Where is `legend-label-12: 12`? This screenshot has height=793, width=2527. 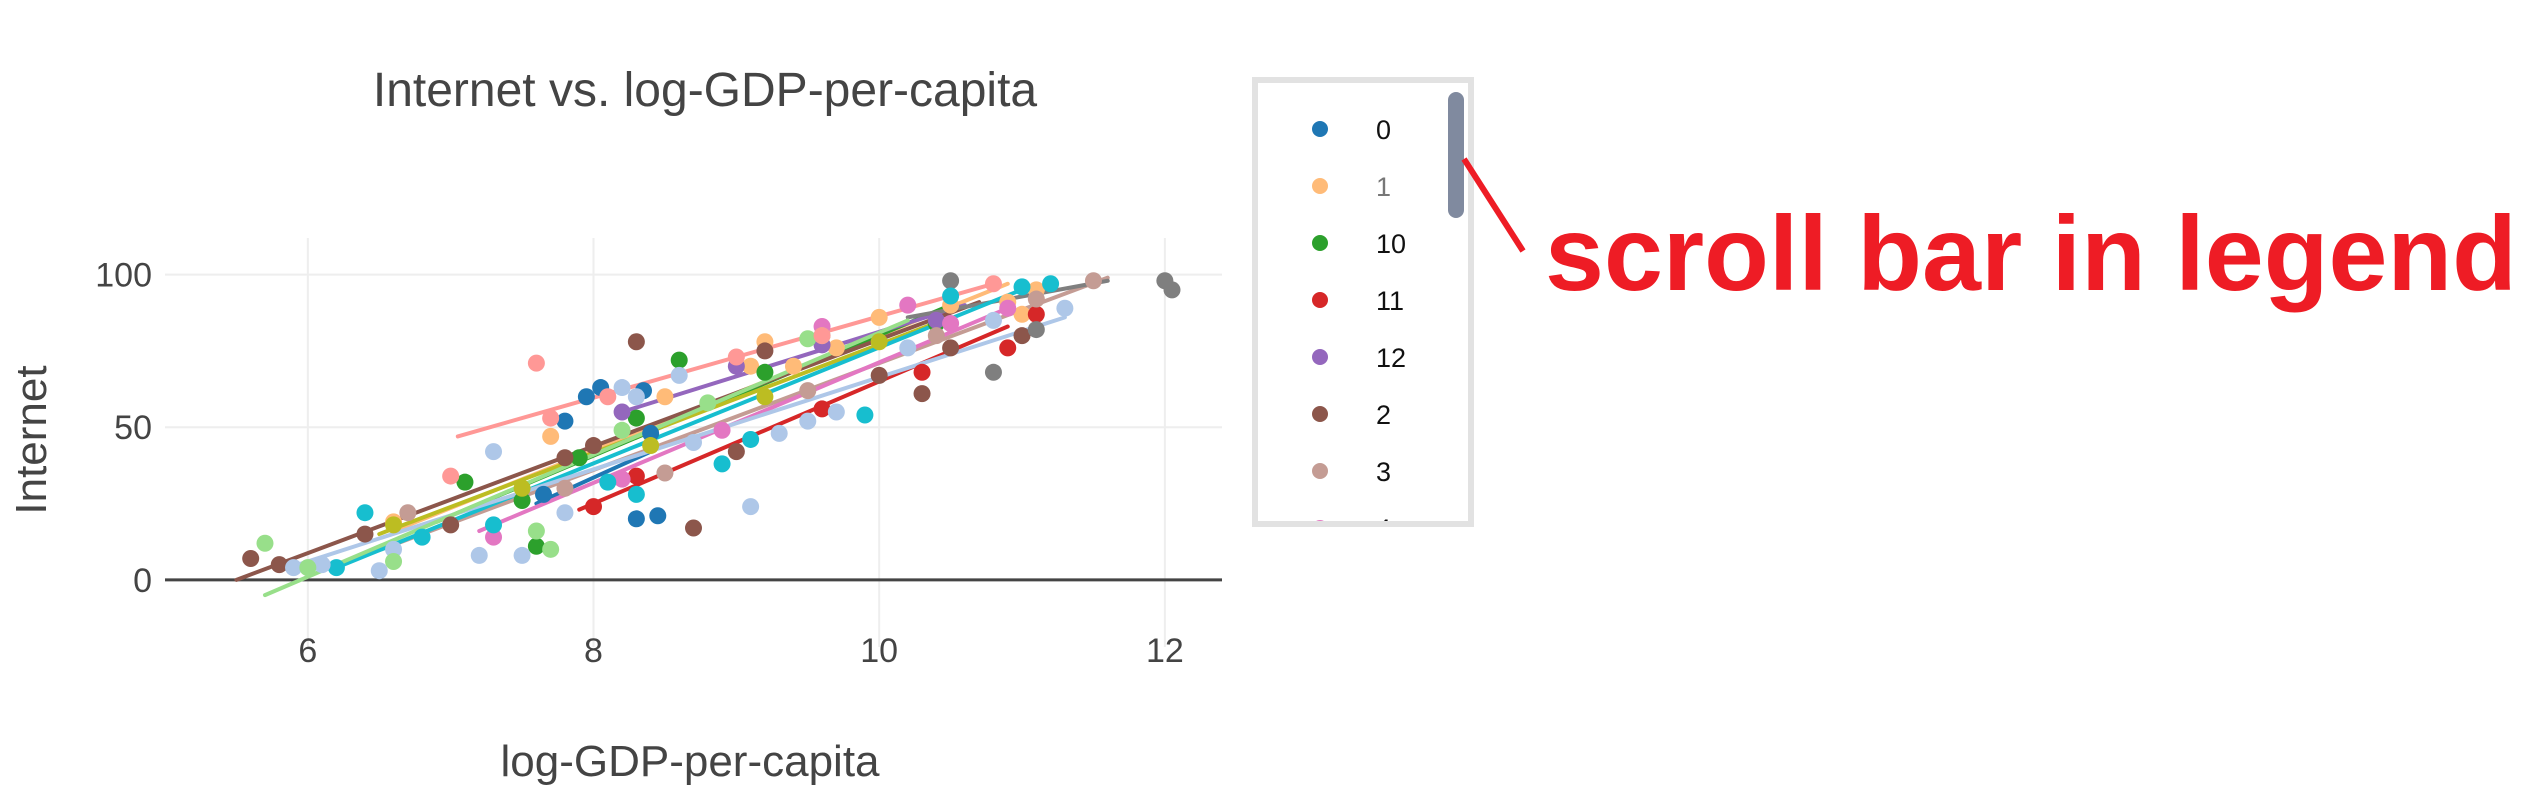
legend-label-12: 12 is located at coordinates (1391, 358).